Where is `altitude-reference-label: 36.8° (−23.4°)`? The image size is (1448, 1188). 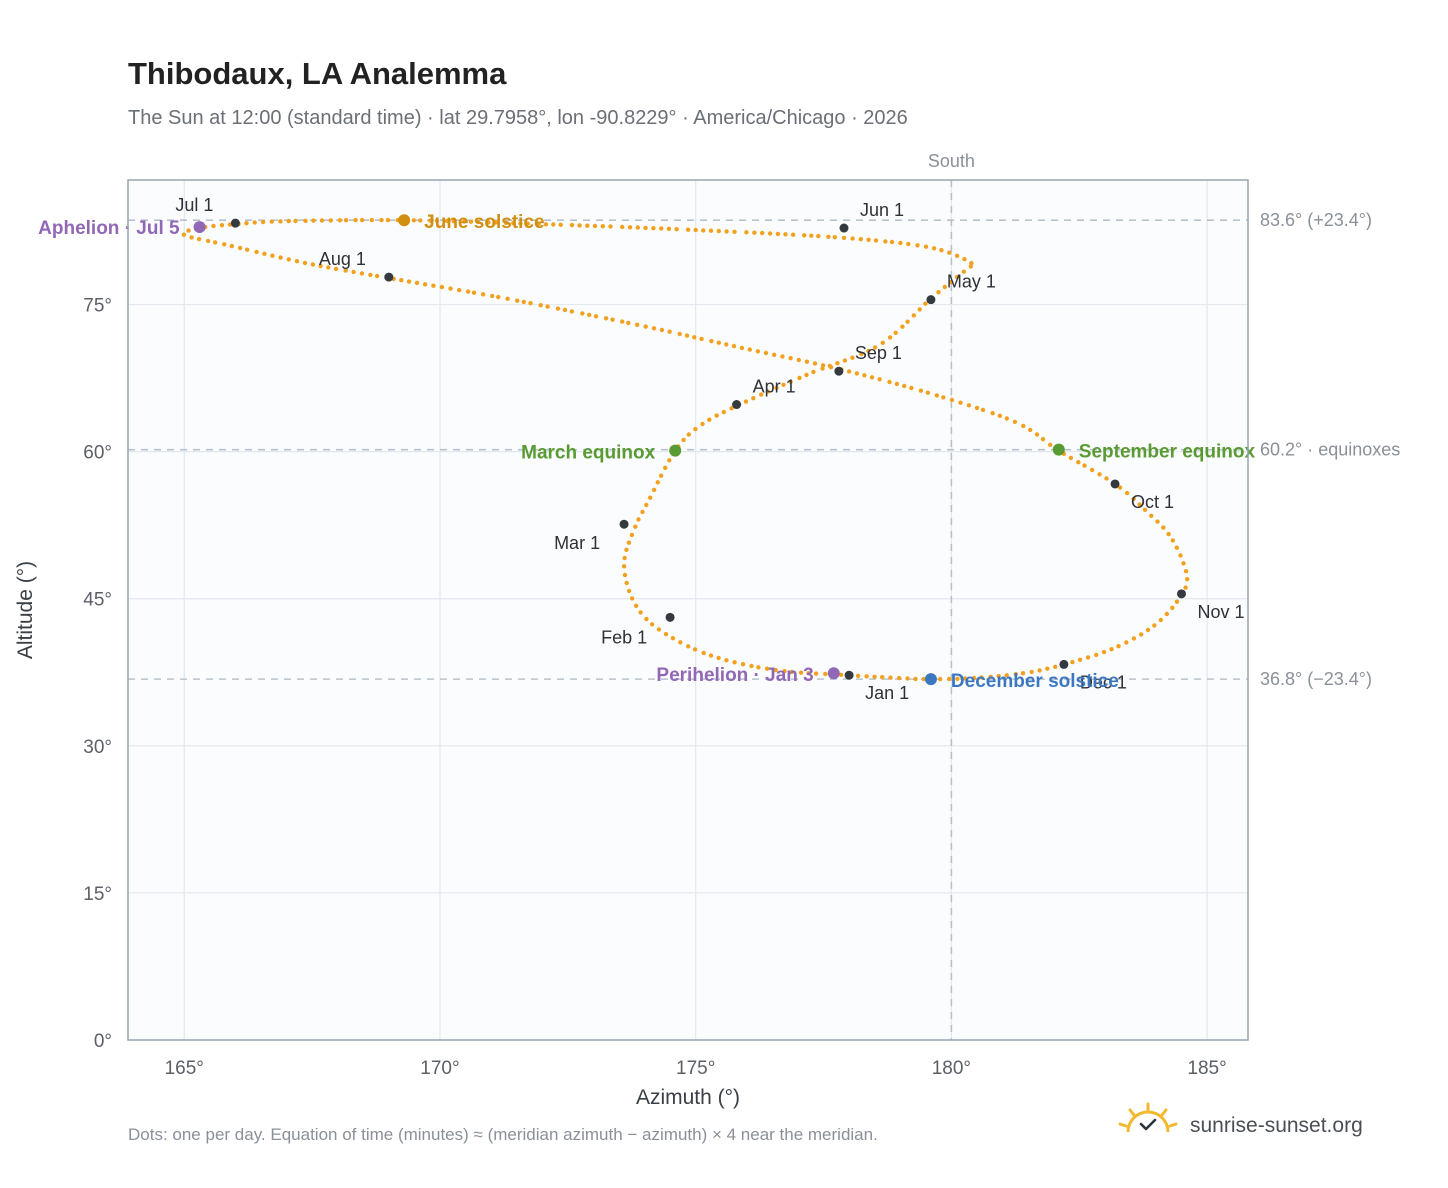 altitude-reference-label: 36.8° (−23.4°) is located at coordinates (1316, 679).